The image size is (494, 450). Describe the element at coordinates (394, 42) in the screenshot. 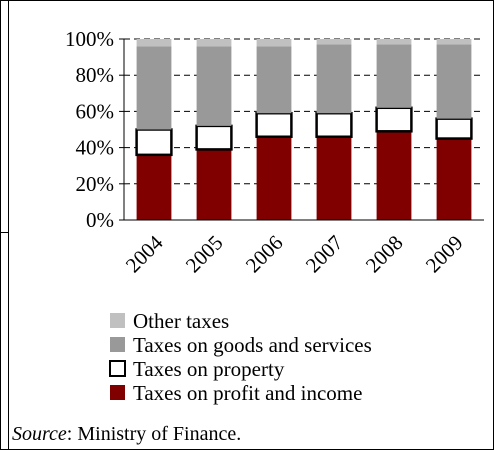

I see `bar-segment-other-taxes-2008` at that location.